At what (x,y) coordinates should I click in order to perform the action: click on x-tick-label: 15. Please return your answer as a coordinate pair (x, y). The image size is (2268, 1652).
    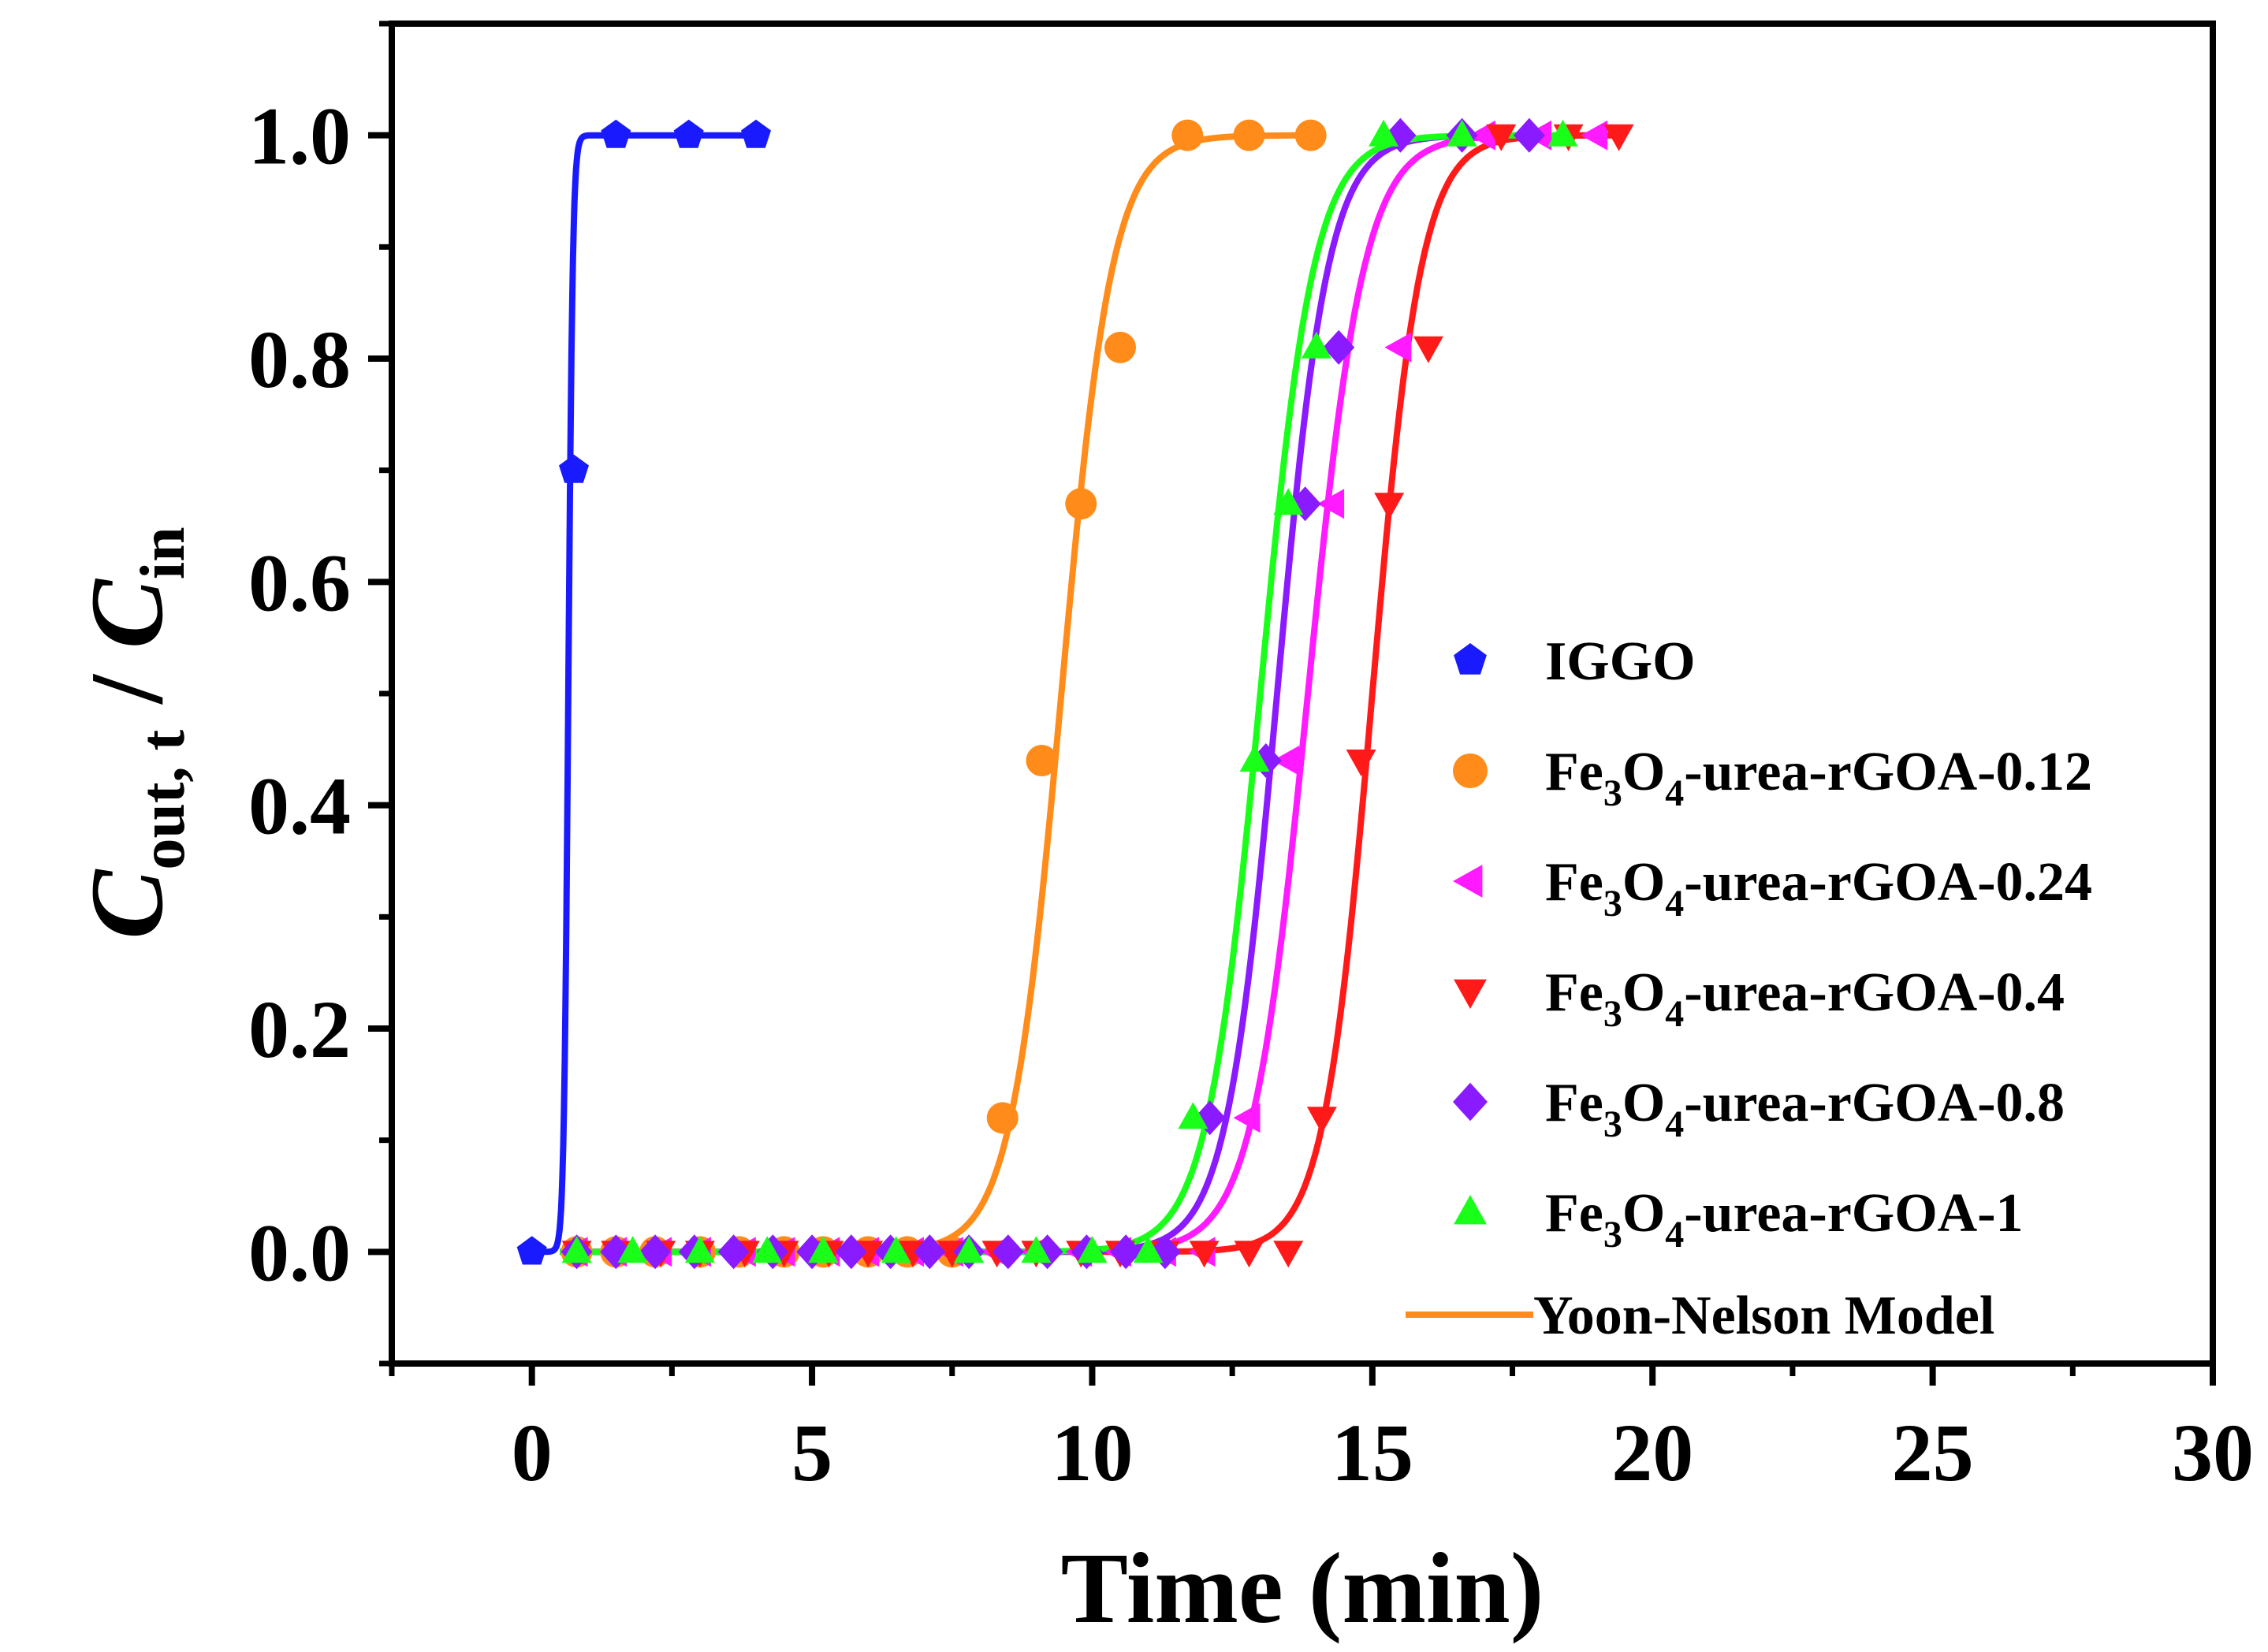
    Looking at the image, I should click on (1372, 1453).